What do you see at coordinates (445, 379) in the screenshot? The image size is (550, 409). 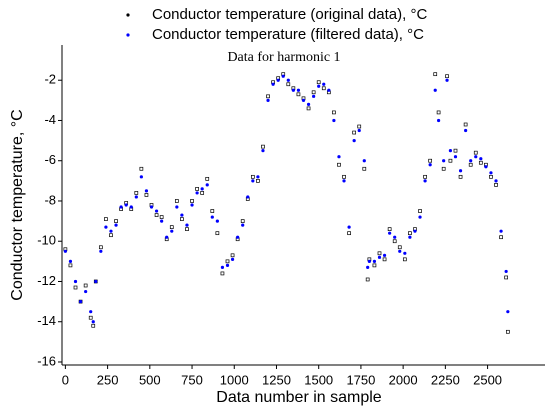 I see `x-tick-label: 2250` at bounding box center [445, 379].